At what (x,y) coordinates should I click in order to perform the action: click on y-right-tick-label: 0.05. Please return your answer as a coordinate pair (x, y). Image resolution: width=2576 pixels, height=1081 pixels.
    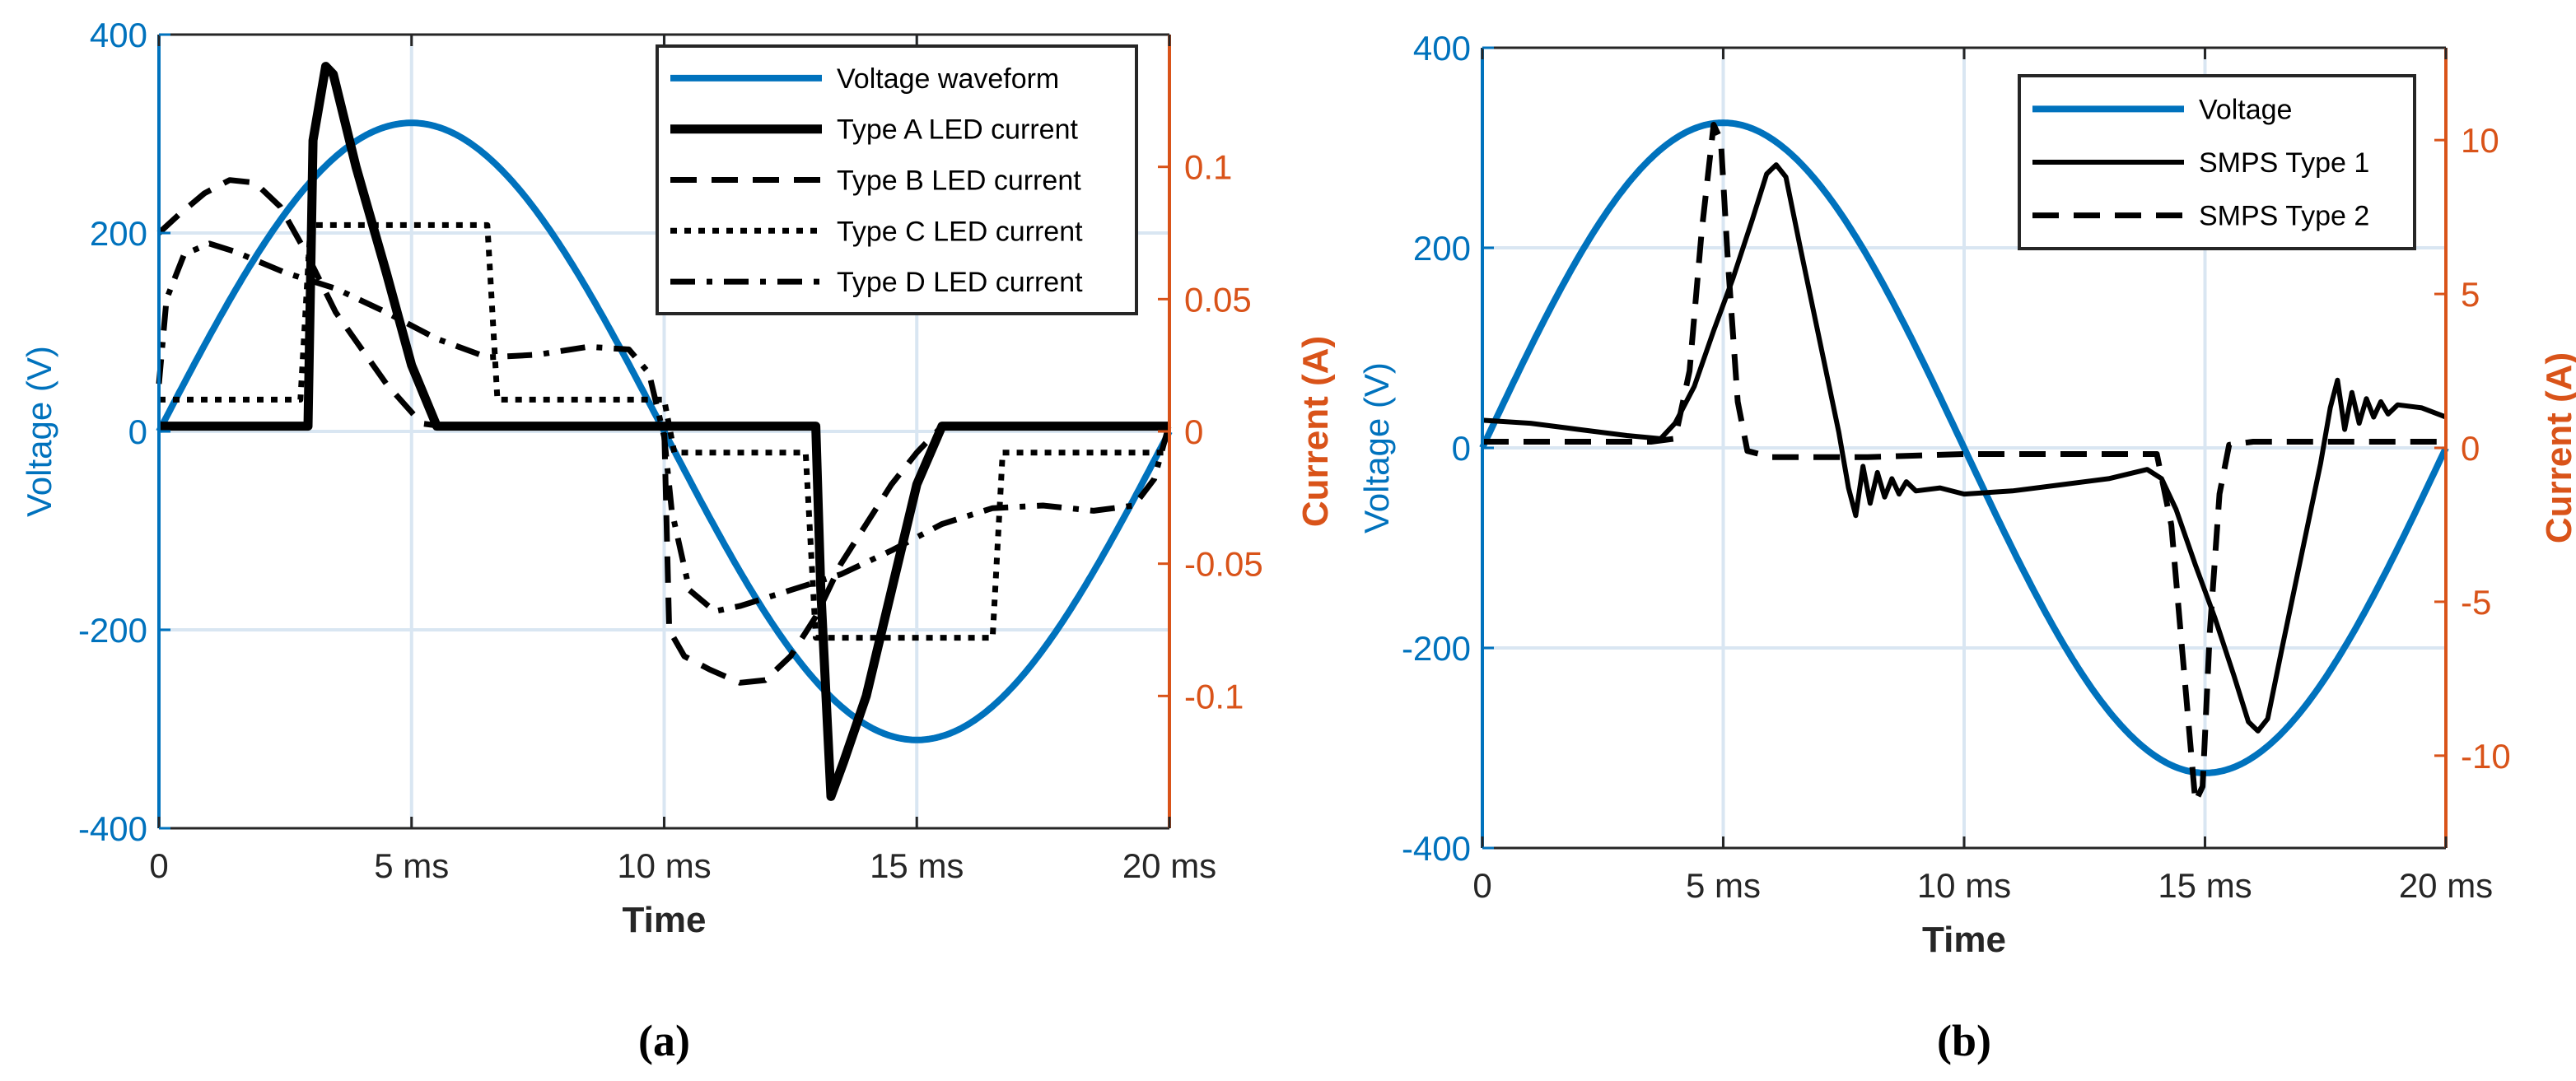
    Looking at the image, I should click on (1218, 299).